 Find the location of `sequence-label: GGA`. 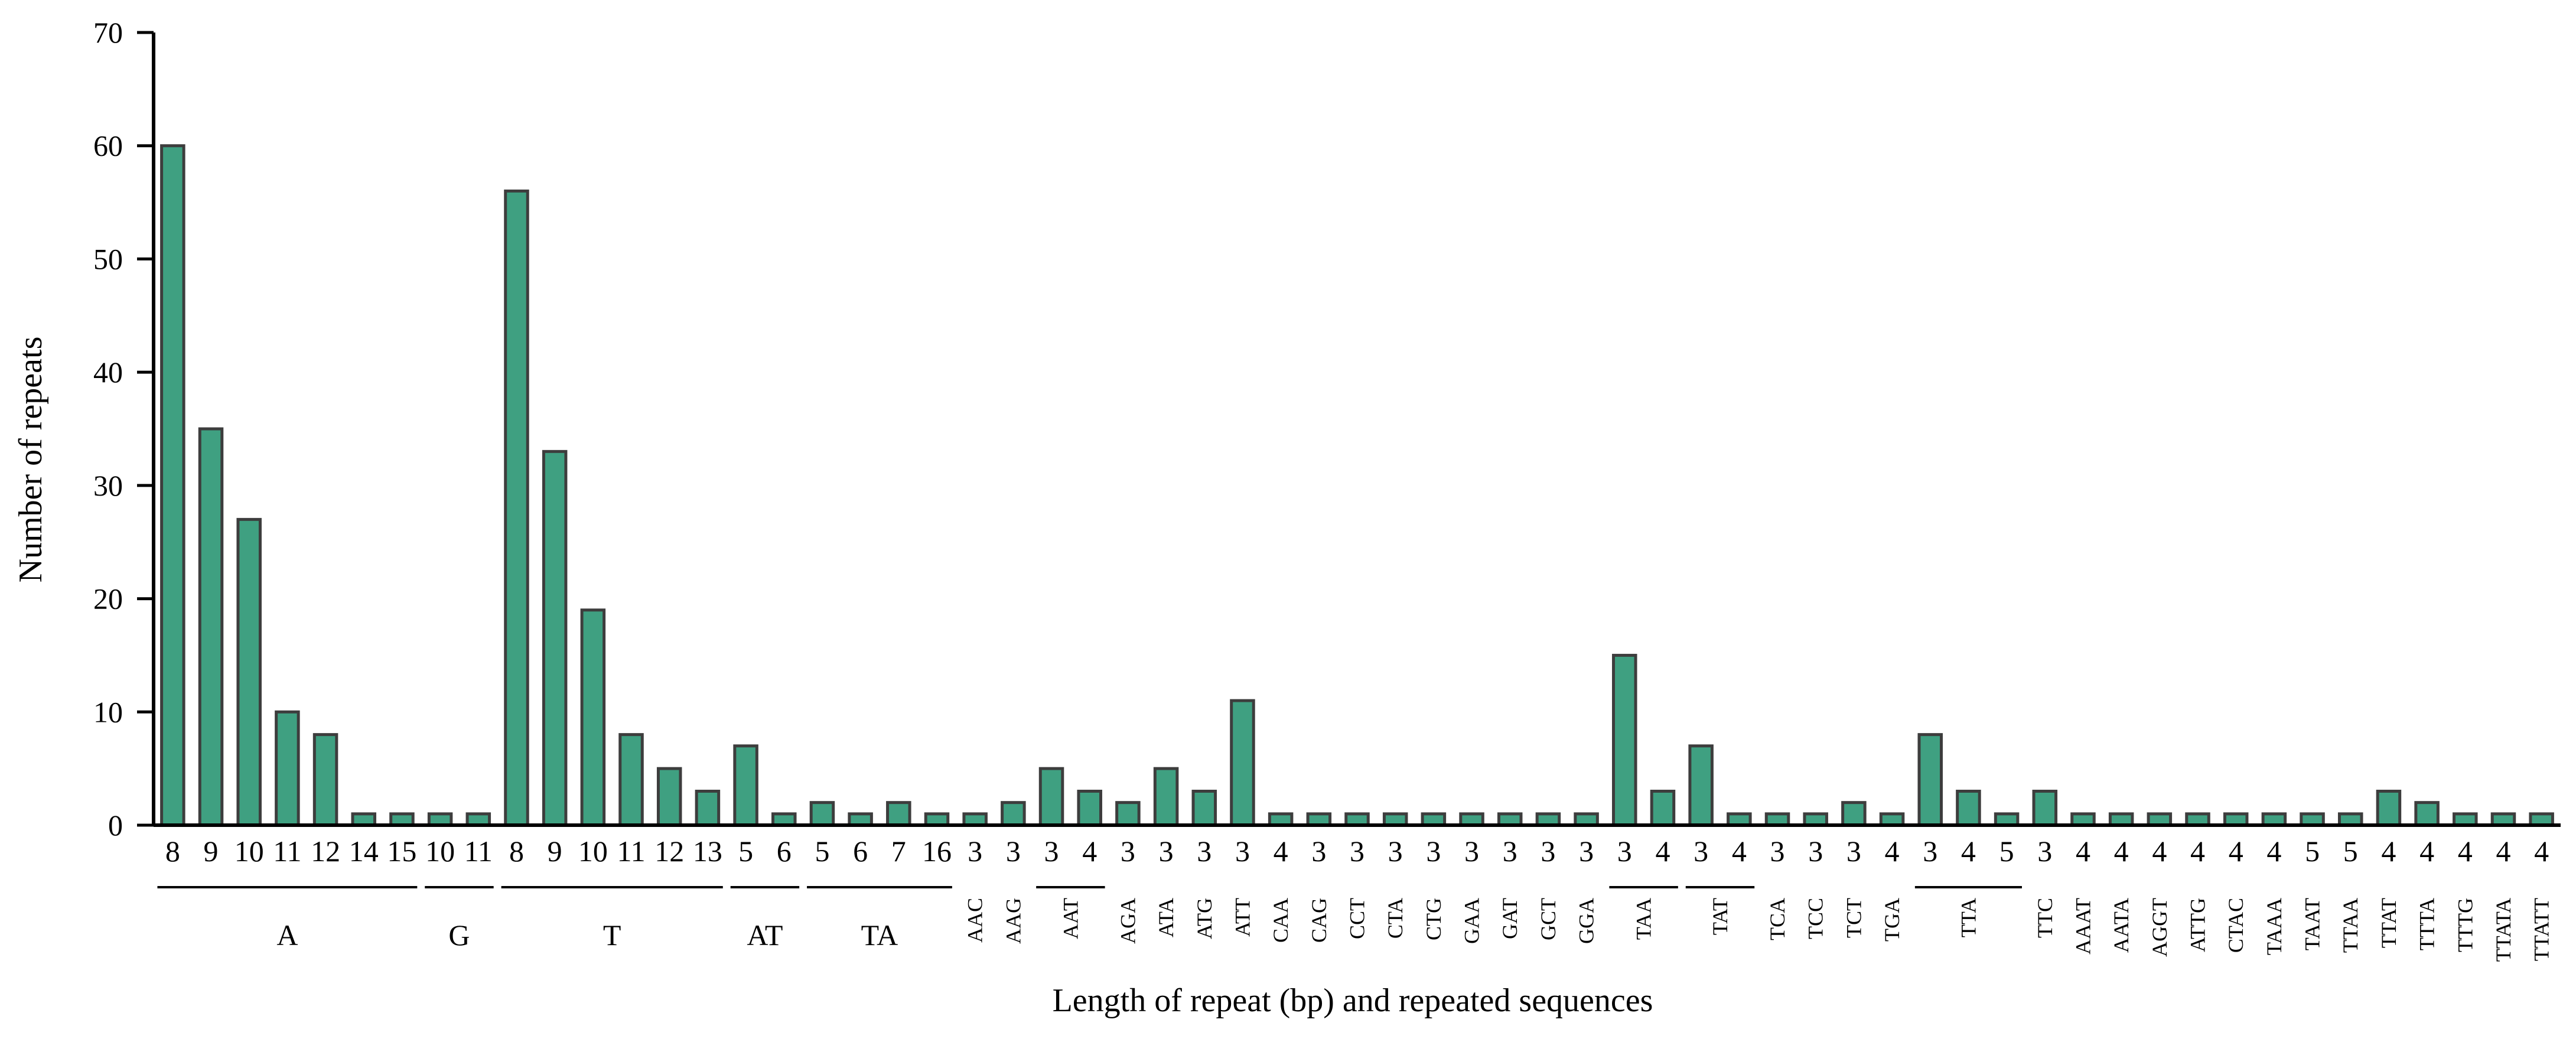

sequence-label: GGA is located at coordinates (1586, 921).